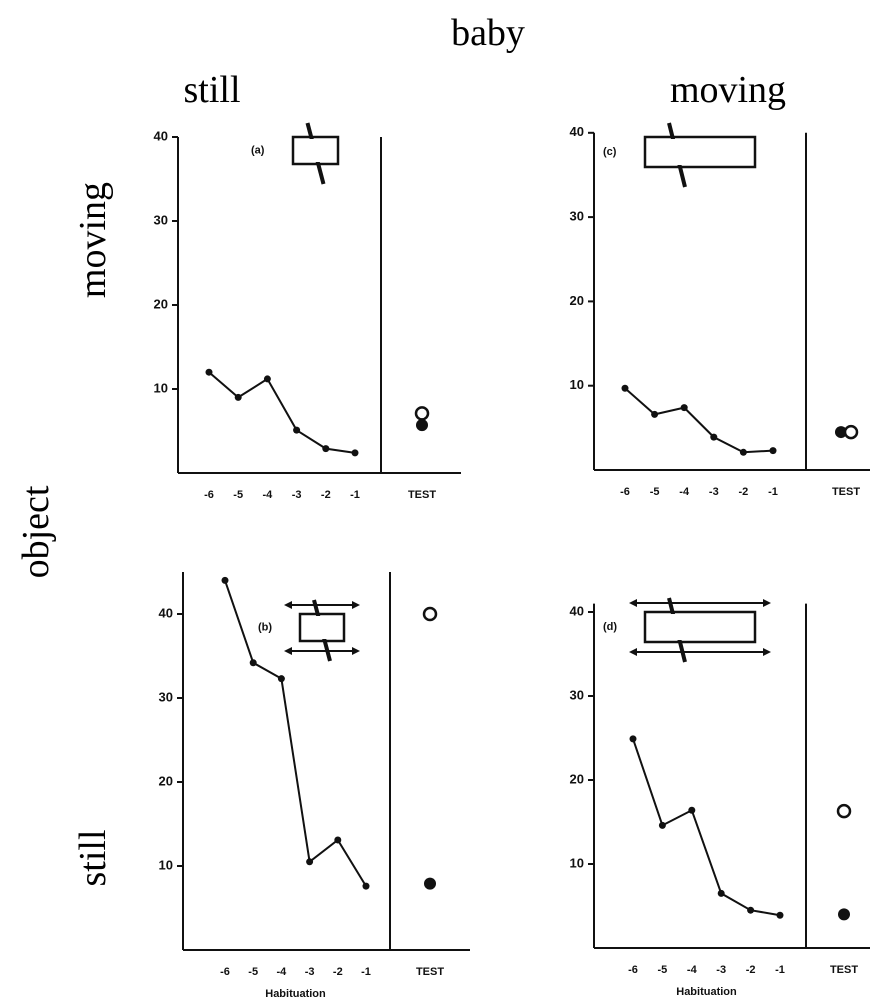  I want to click on panel-label: (a), so click(258, 150).